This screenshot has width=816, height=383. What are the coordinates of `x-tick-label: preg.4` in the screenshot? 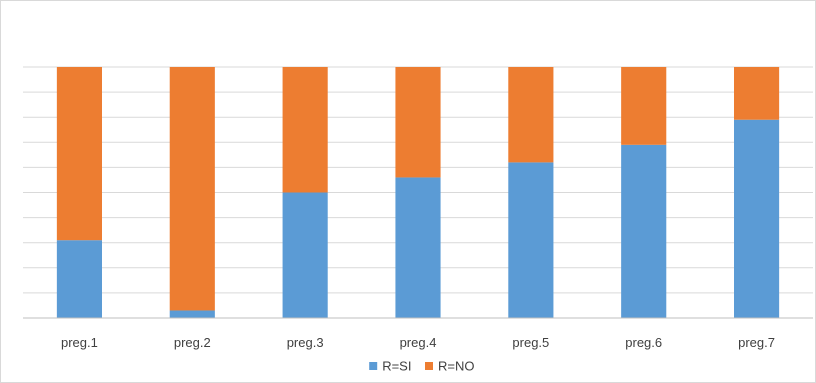 It's located at (418, 342).